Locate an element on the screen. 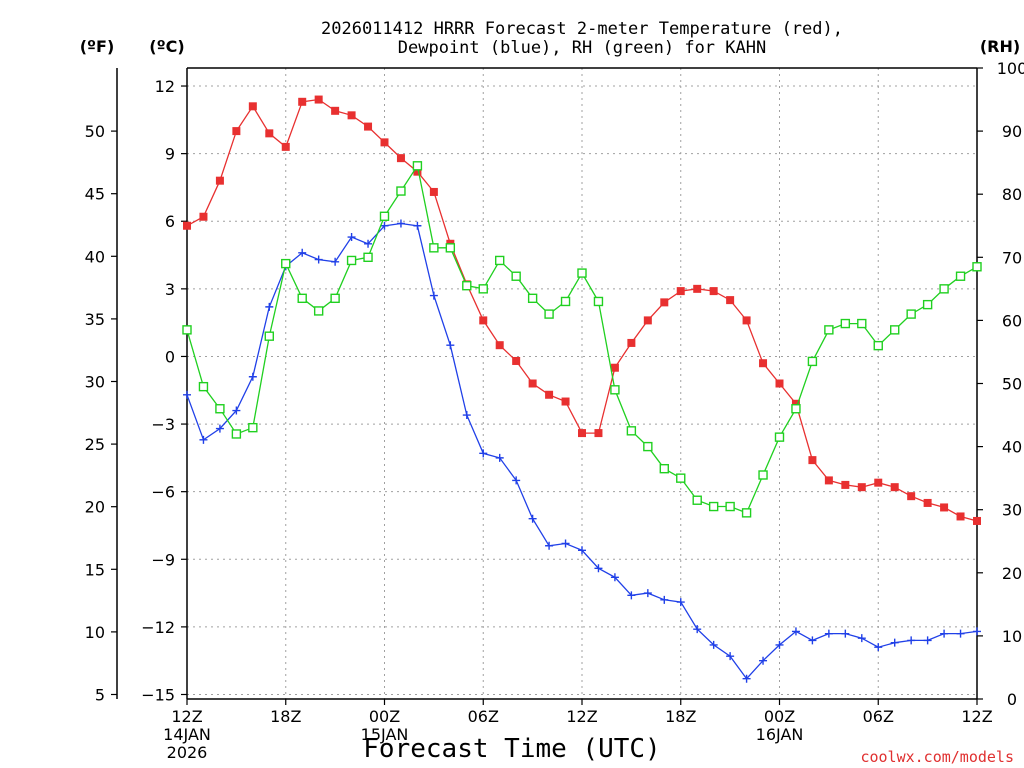 This screenshot has height=768, width=1024. x-date-label: 16JAN is located at coordinates (780, 734).